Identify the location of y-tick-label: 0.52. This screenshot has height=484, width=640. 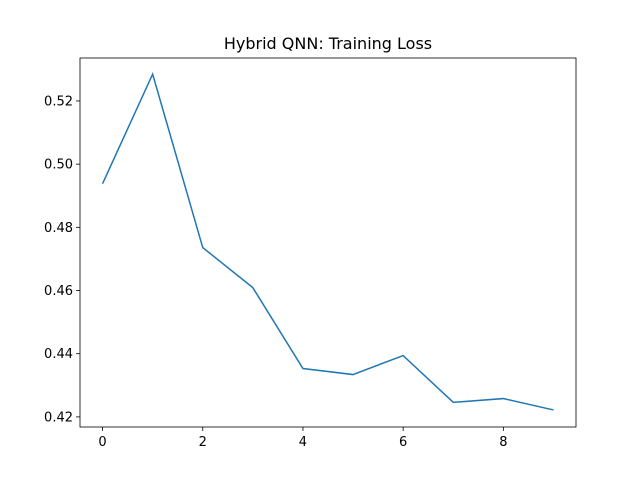
(58, 101).